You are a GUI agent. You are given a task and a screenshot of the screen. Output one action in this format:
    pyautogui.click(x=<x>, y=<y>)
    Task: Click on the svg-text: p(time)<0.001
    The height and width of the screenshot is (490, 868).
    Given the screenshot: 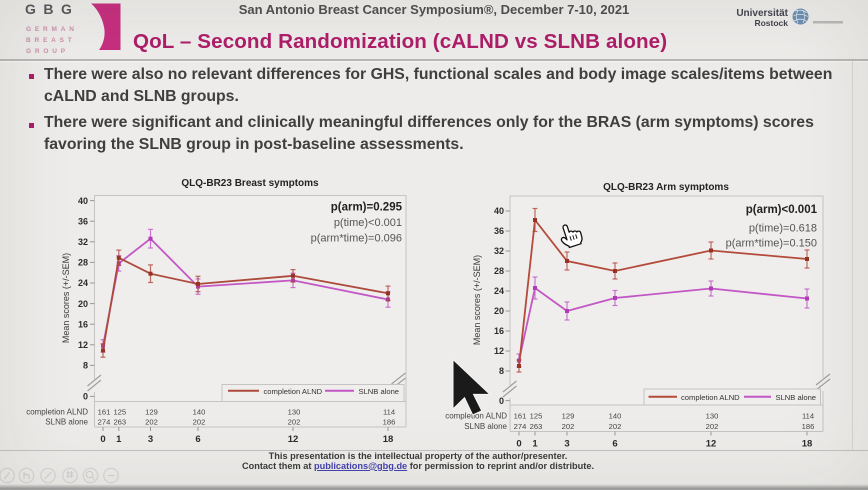 What is the action you would take?
    pyautogui.click(x=368, y=223)
    